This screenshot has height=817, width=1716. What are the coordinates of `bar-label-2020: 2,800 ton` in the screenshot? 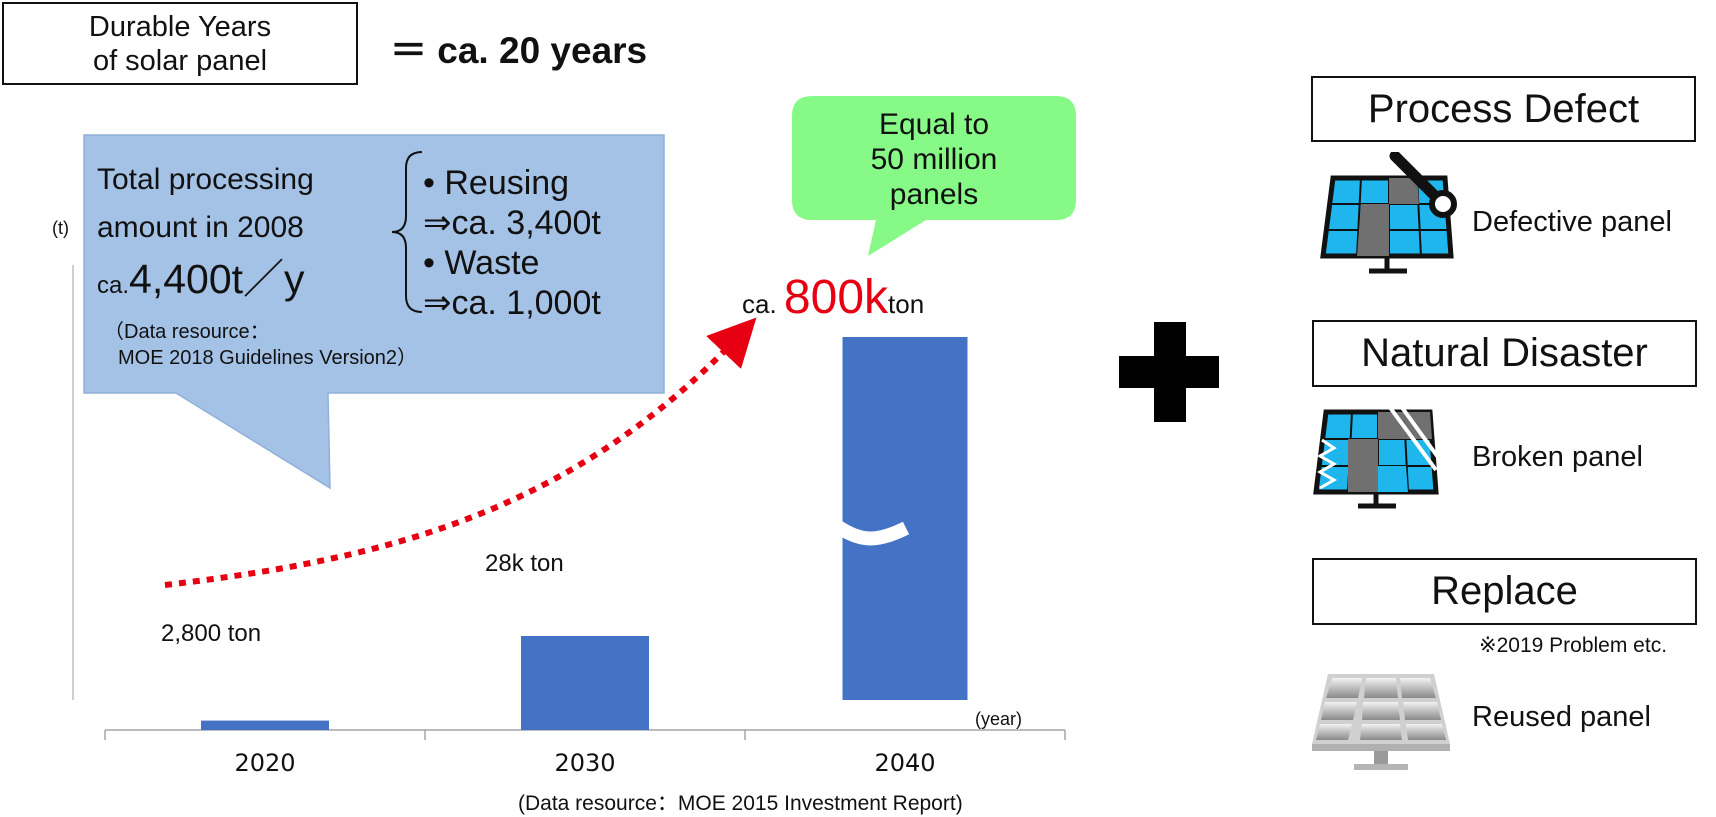 It's located at (211, 633).